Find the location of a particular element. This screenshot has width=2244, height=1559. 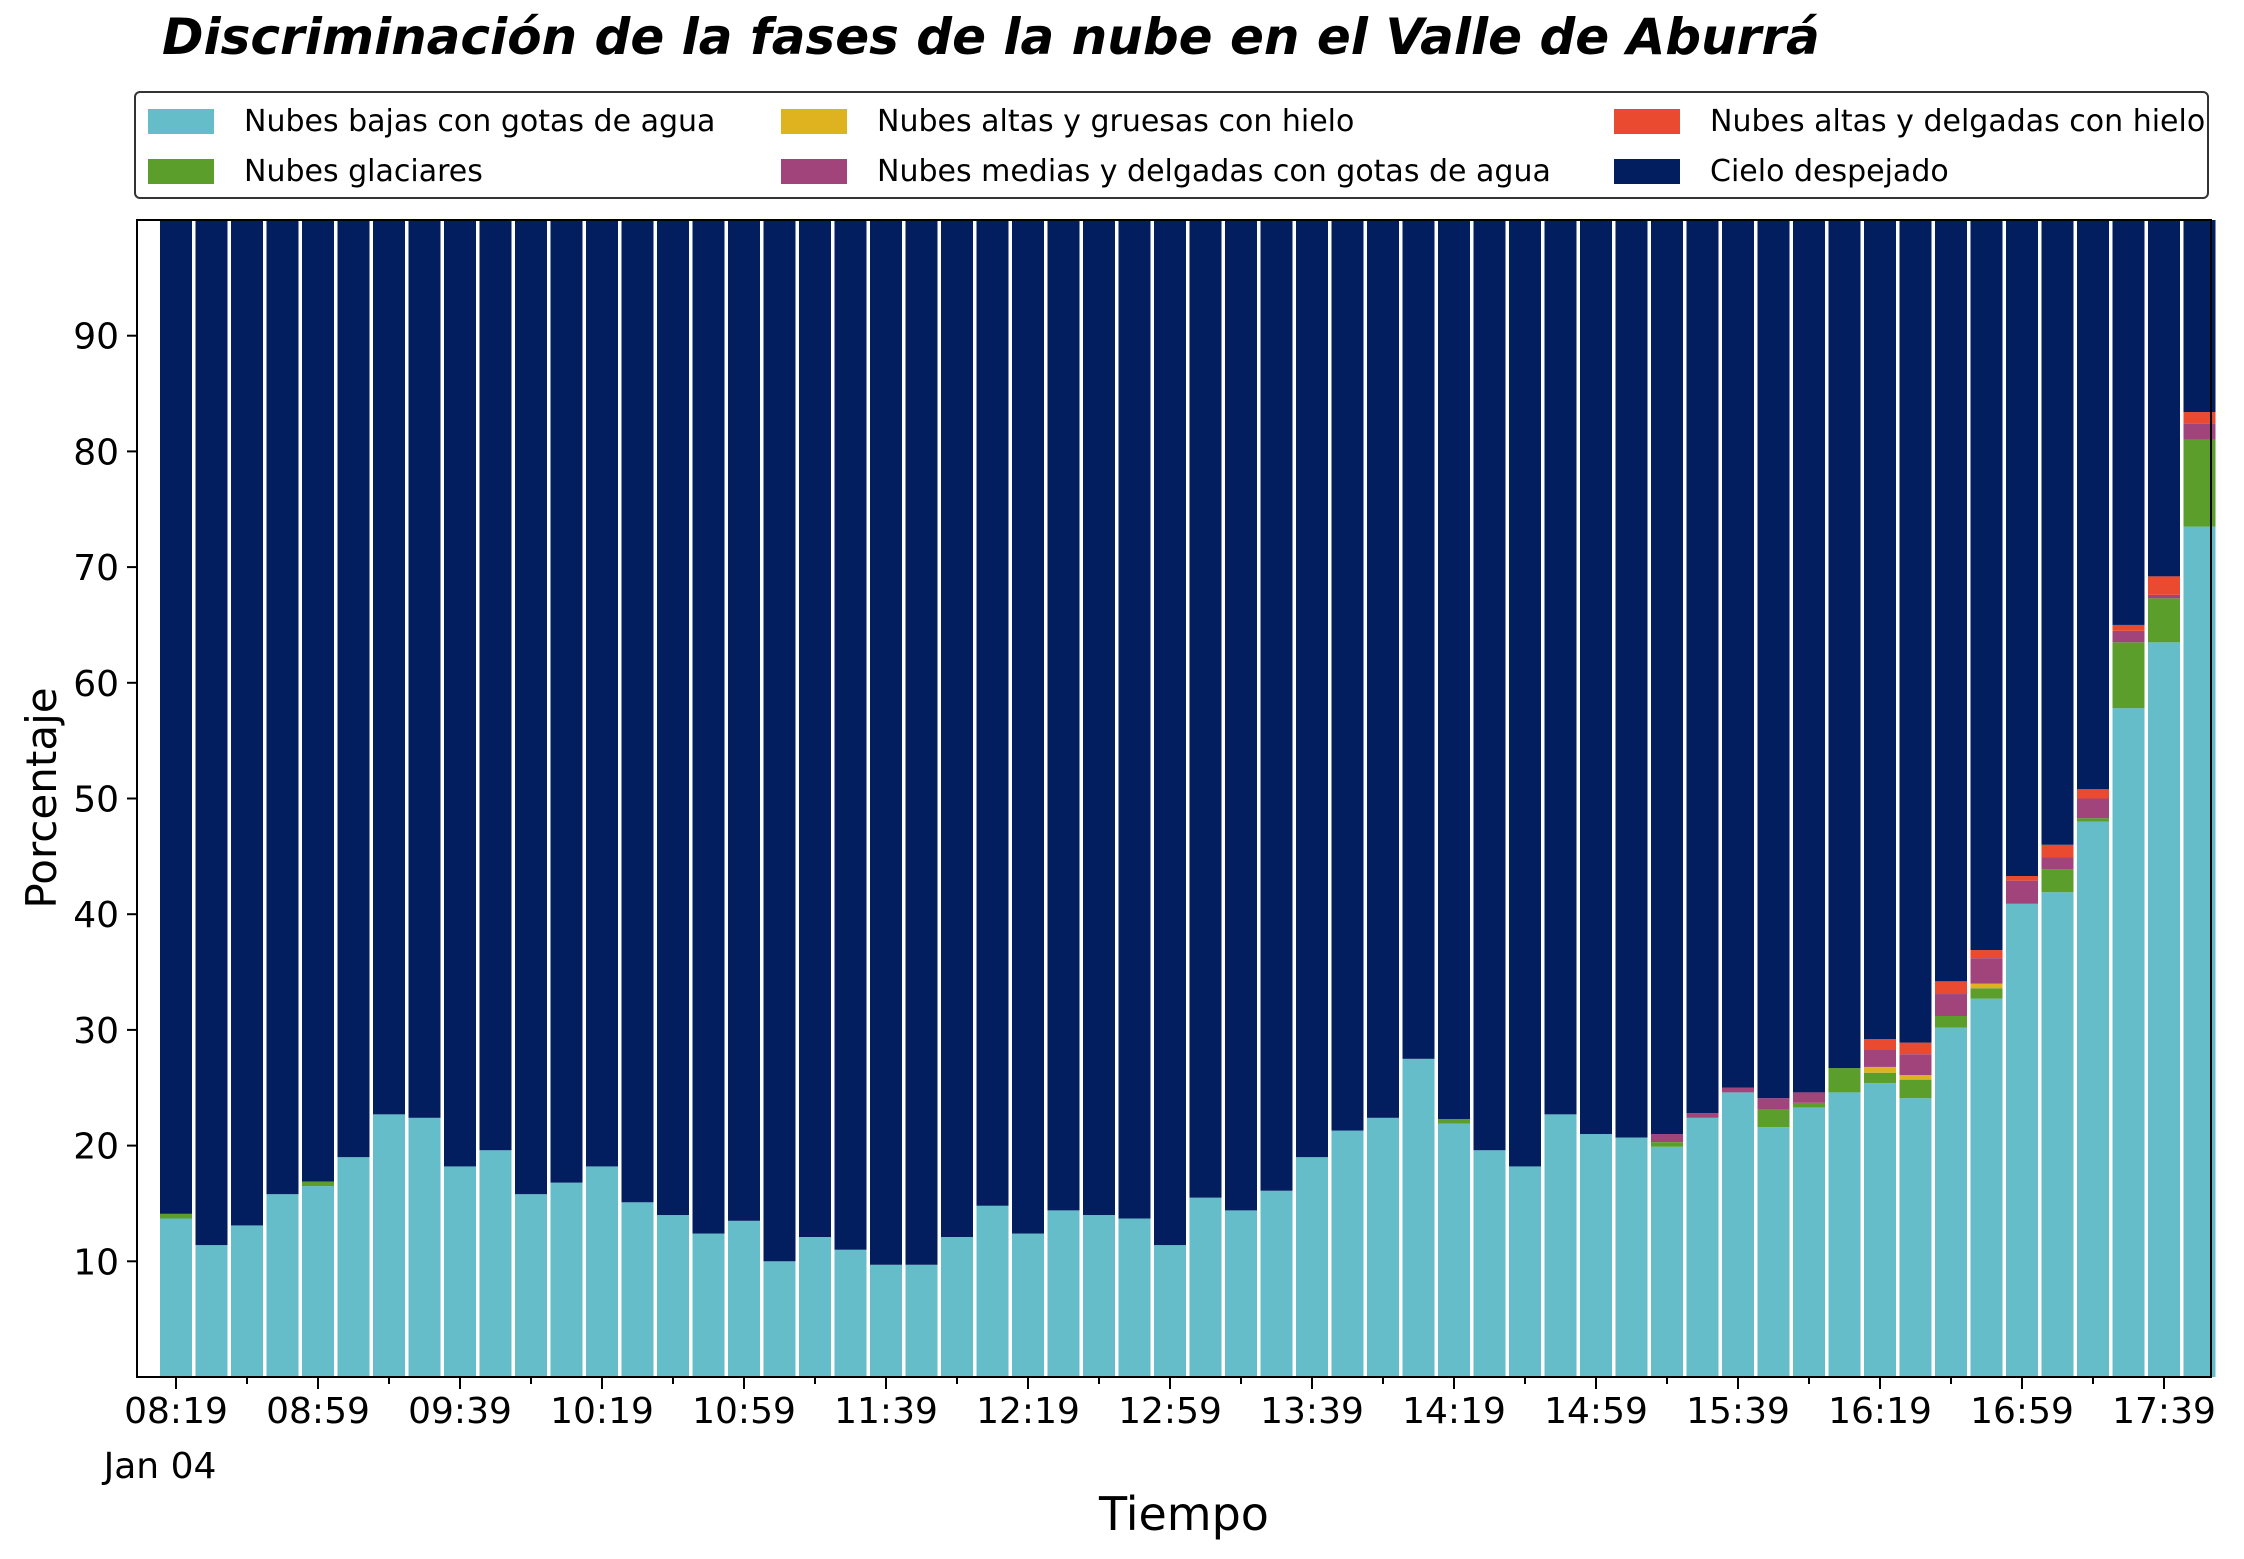

x-tick-label: 08:19 is located at coordinates (176, 1411).